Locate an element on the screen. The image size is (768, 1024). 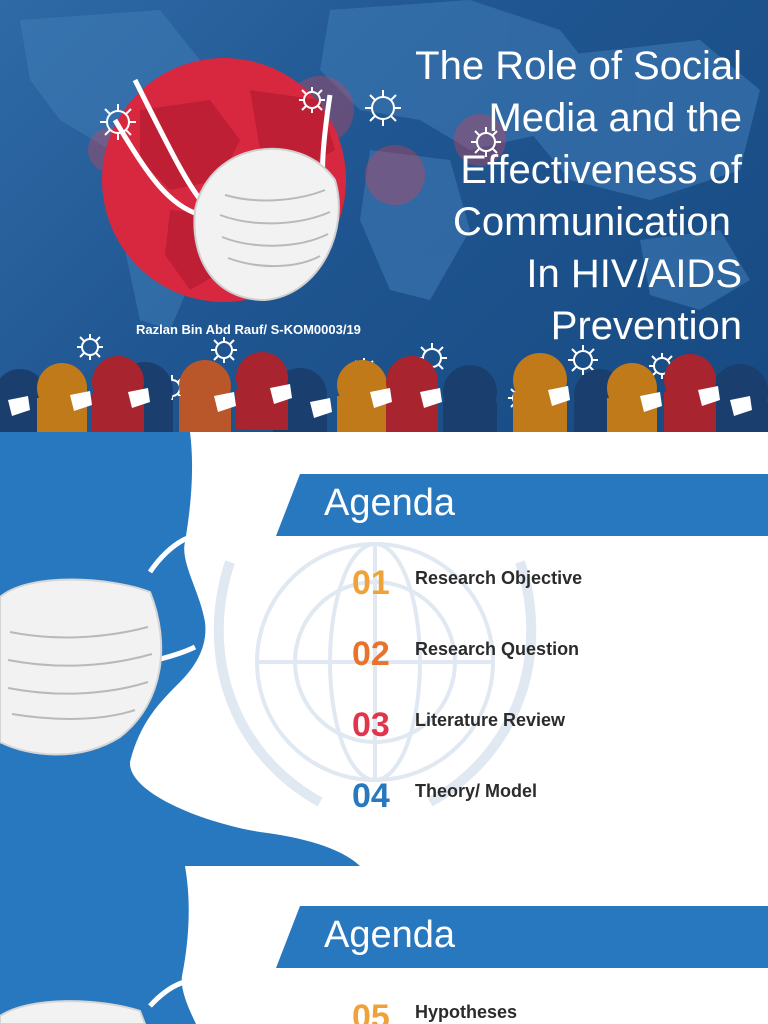
agenda-item-label: Literature Review is located at coordinates (490, 720).